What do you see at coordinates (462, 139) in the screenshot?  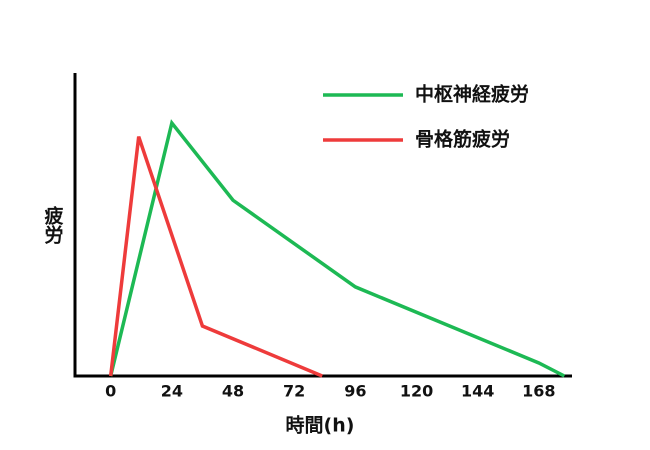 I see `legend-label: 骨格筋疲労` at bounding box center [462, 139].